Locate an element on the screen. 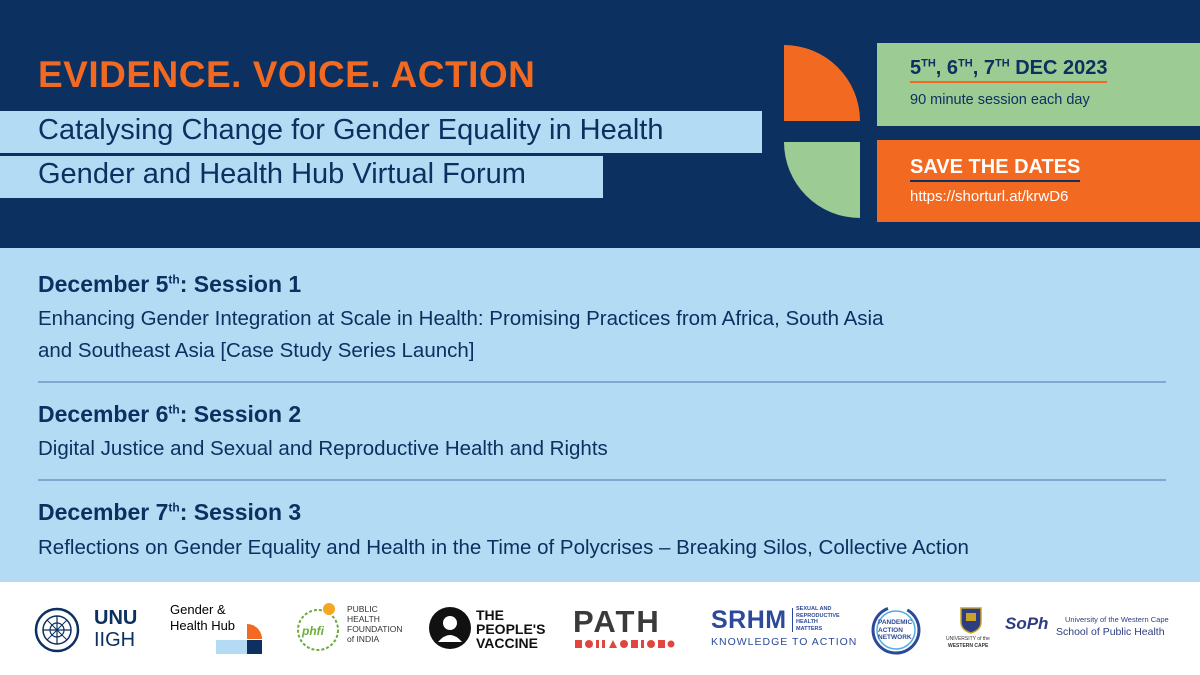 Image resolution: width=1200 pixels, height=675 pixels. iigh-text: IIGH is located at coordinates (115, 640).